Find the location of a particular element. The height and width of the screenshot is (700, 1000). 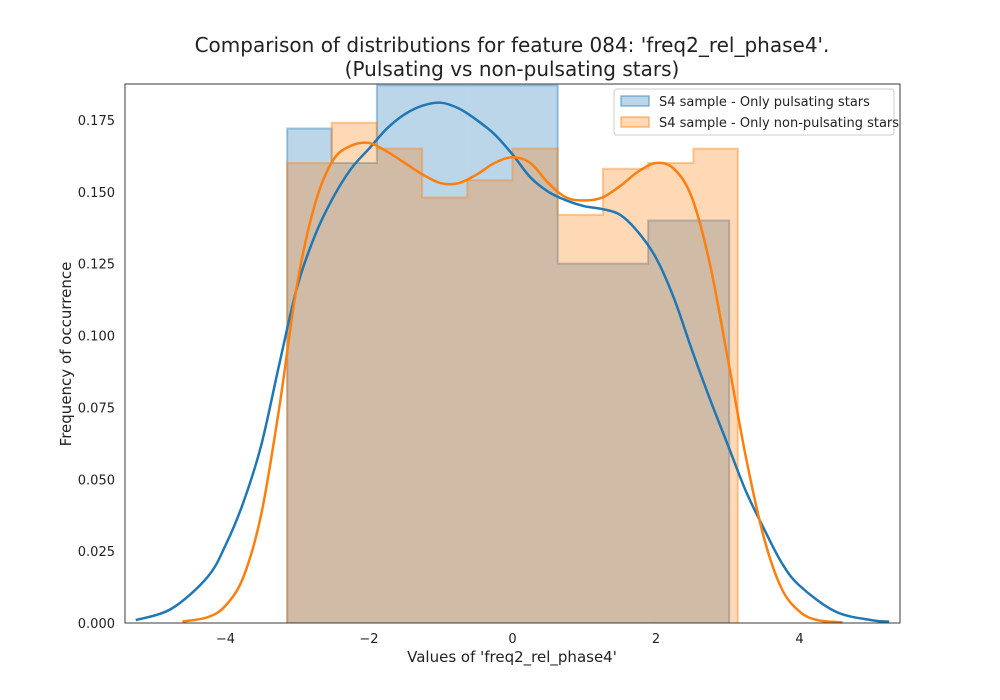

x-axis-label: Values of 'freq2_rel_phase4' is located at coordinates (512, 657).